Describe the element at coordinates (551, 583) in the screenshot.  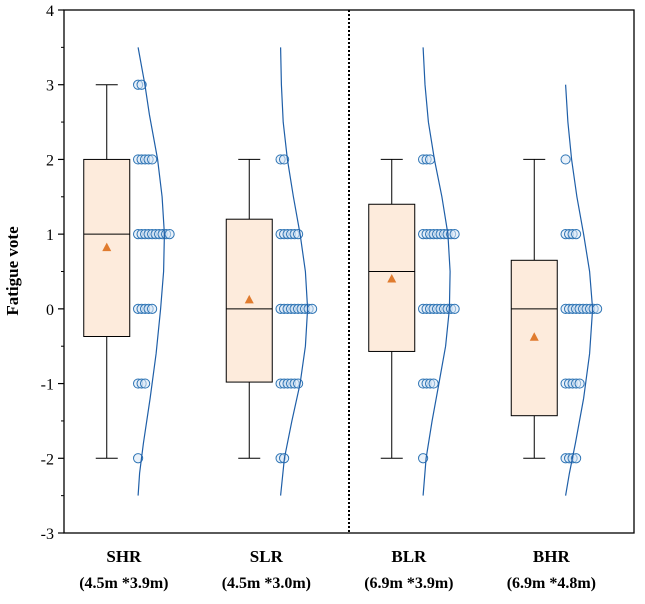
I see `category-dimensions: (6.9m *4.8m)` at that location.